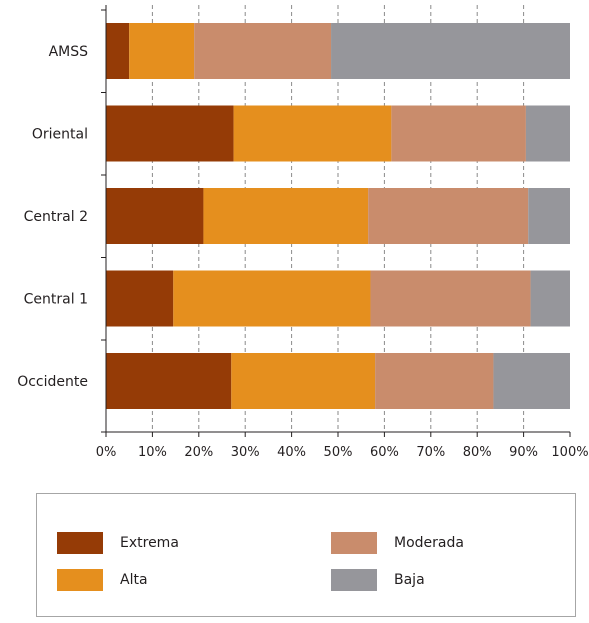 The height and width of the screenshot is (623, 589). I want to click on bar-oriental-extrema, so click(170, 133).